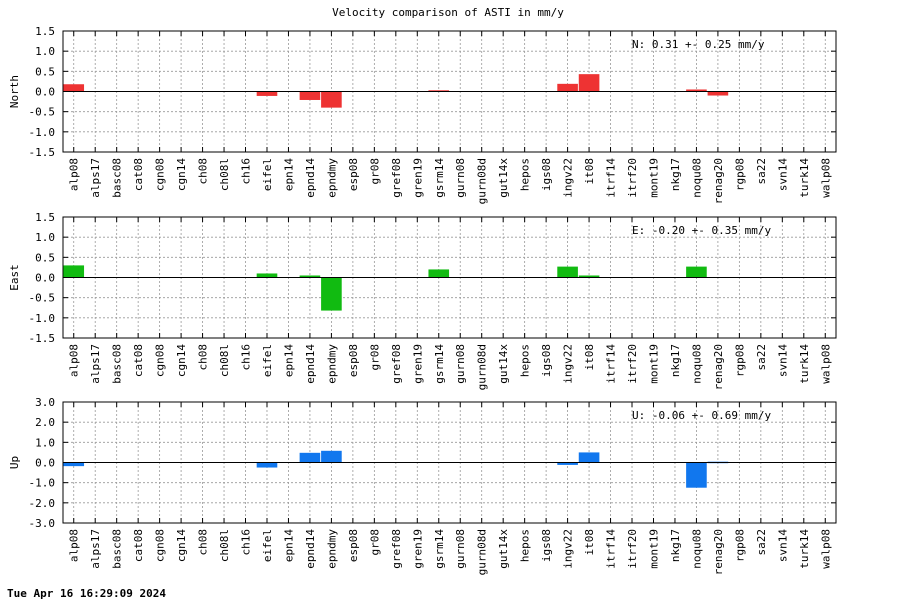  What do you see at coordinates (267, 174) in the screenshot?
I see `north-category-label: eifel` at bounding box center [267, 174].